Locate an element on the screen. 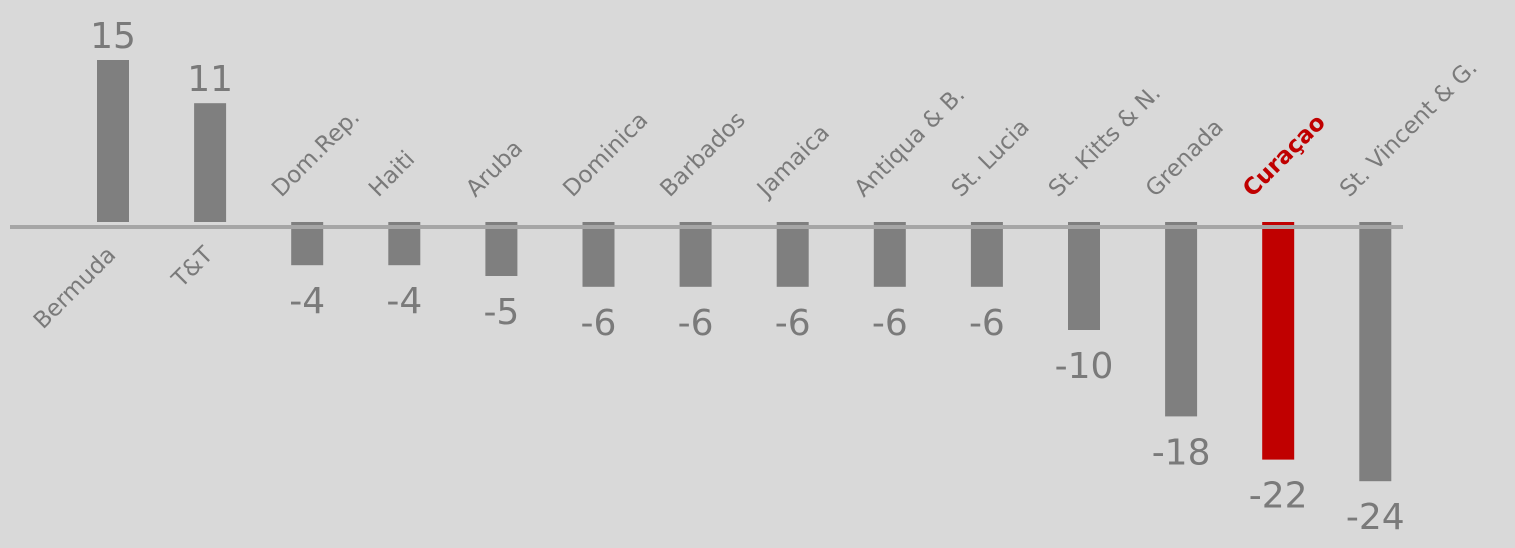  category-label-st-lucia: St. Lucia is located at coordinates (991, 158).